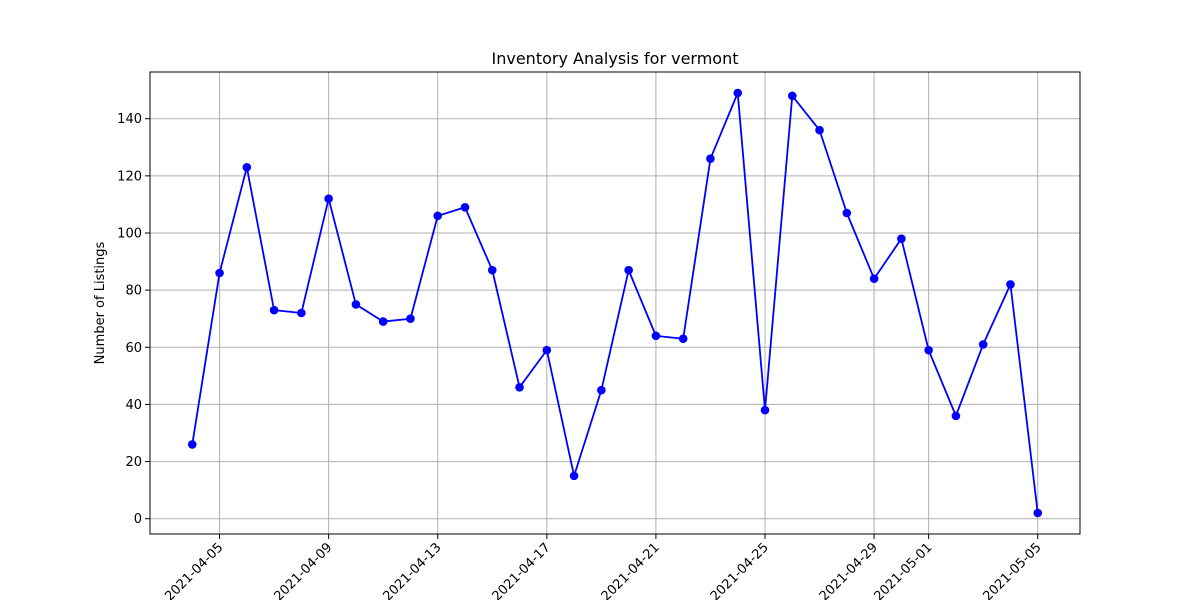  Describe the element at coordinates (129, 176) in the screenshot. I see `y-tick-label: 120` at that location.